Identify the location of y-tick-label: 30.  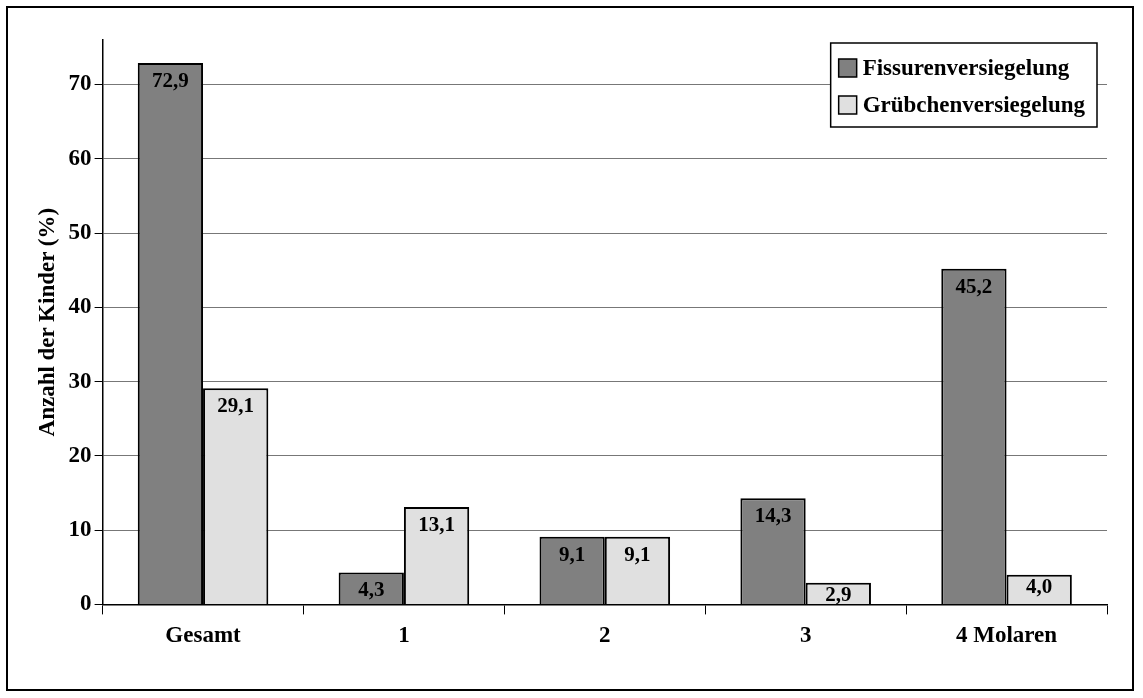
(80, 380).